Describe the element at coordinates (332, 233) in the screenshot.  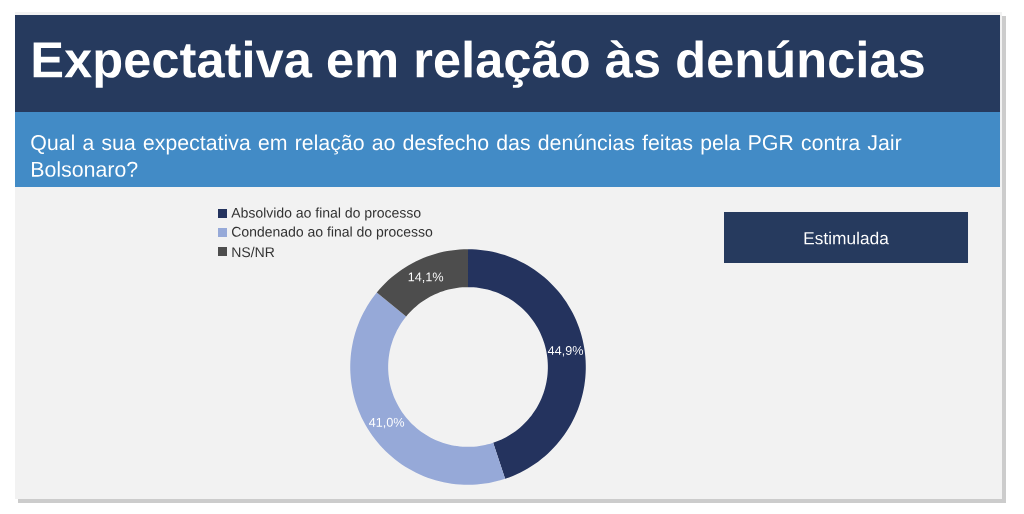
I see `legend-label: Condenado ao final do processo` at that location.